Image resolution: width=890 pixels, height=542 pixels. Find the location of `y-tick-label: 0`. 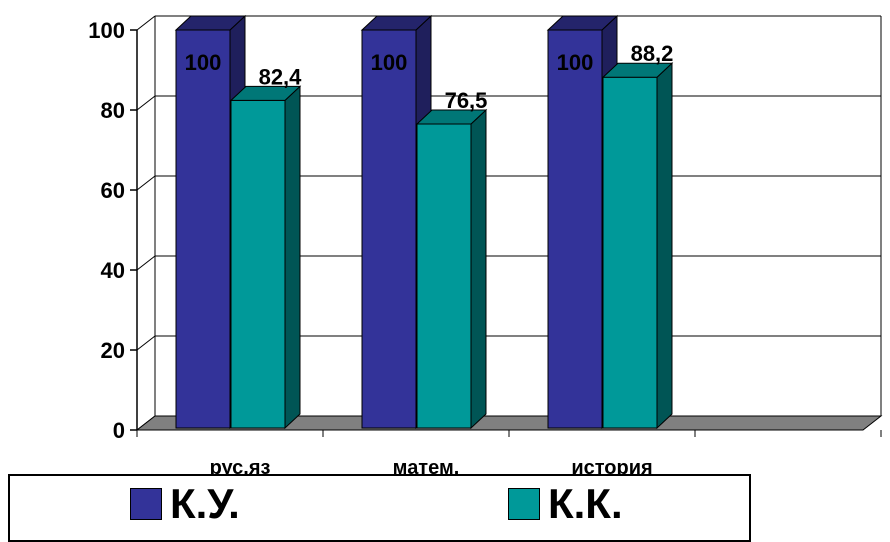

y-tick-label: 0 is located at coordinates (119, 430).